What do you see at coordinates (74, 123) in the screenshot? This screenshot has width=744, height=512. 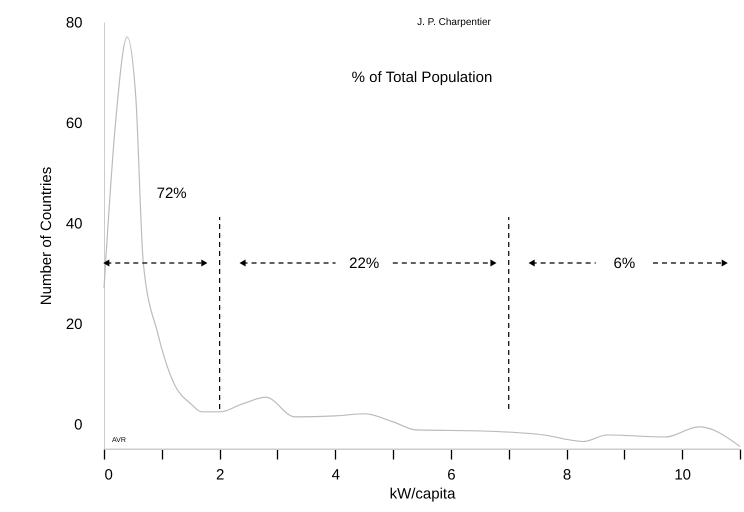 I see `y-tick-label: 60` at bounding box center [74, 123].